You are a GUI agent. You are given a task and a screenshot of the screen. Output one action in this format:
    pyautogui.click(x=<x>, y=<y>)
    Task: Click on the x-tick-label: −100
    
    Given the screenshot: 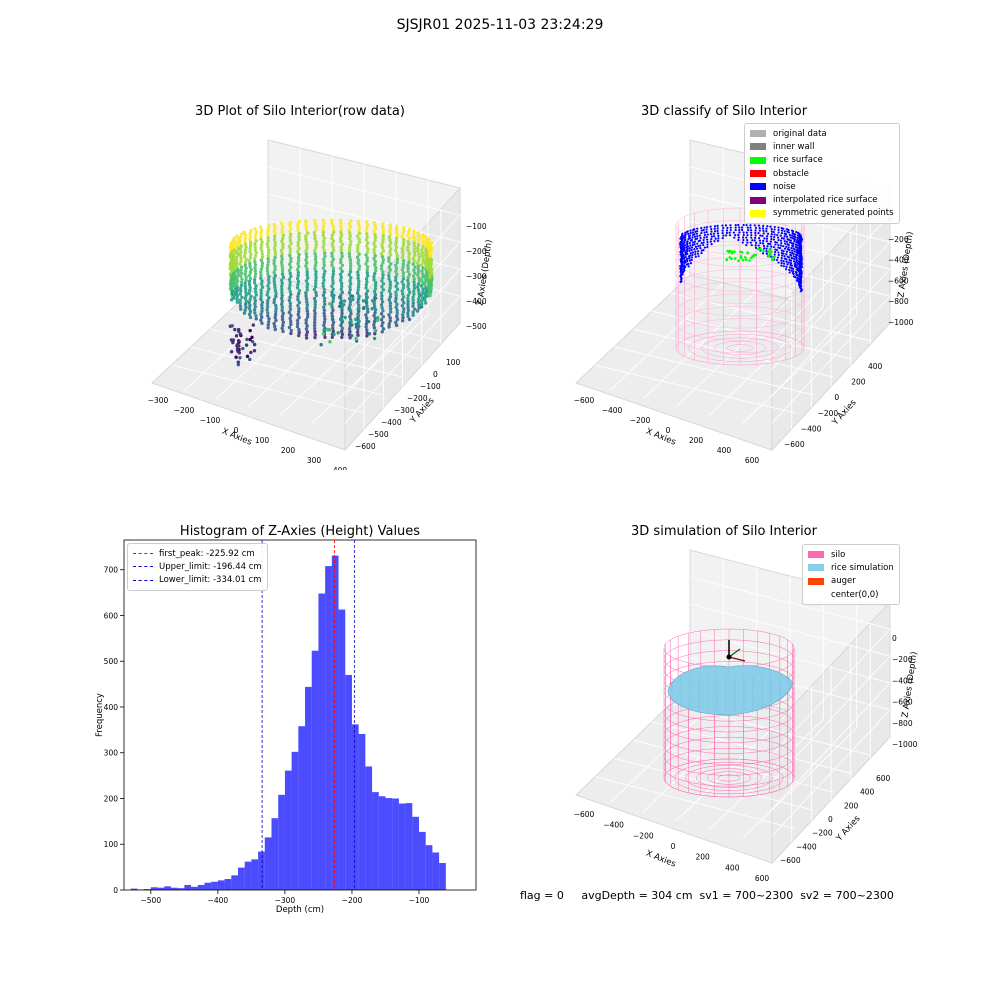 What is the action you would take?
    pyautogui.click(x=419, y=900)
    